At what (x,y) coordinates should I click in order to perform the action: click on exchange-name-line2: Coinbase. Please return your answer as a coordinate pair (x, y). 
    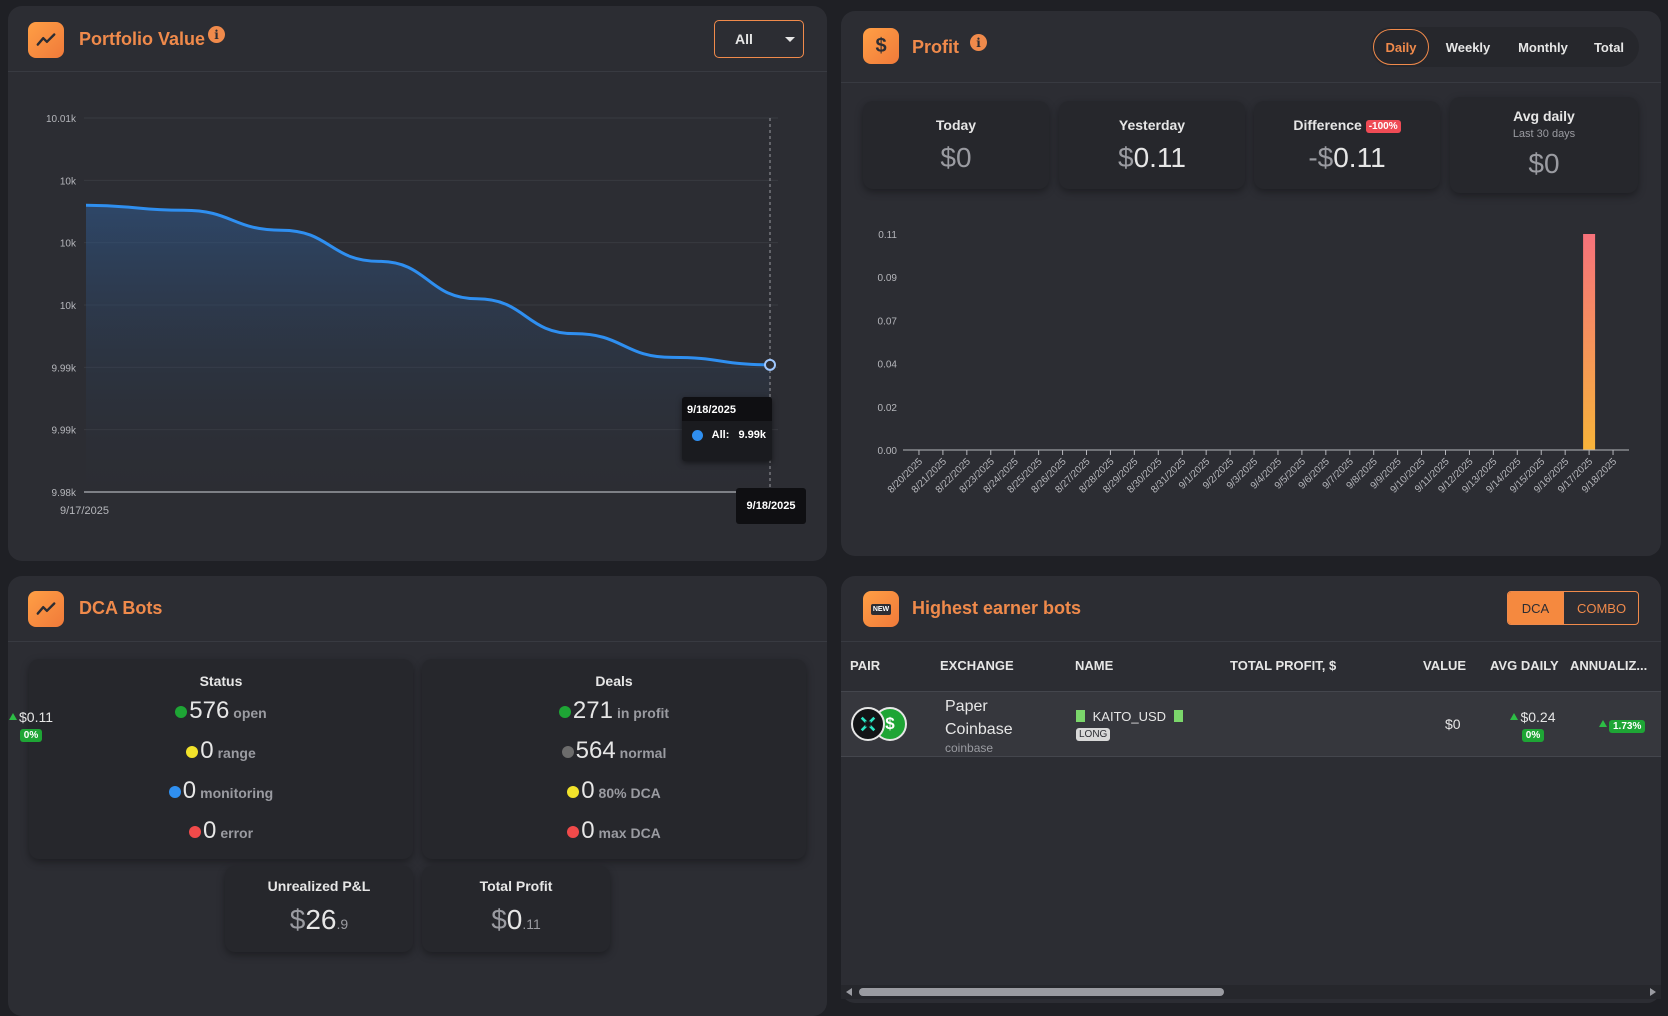
    Looking at the image, I should click on (979, 729).